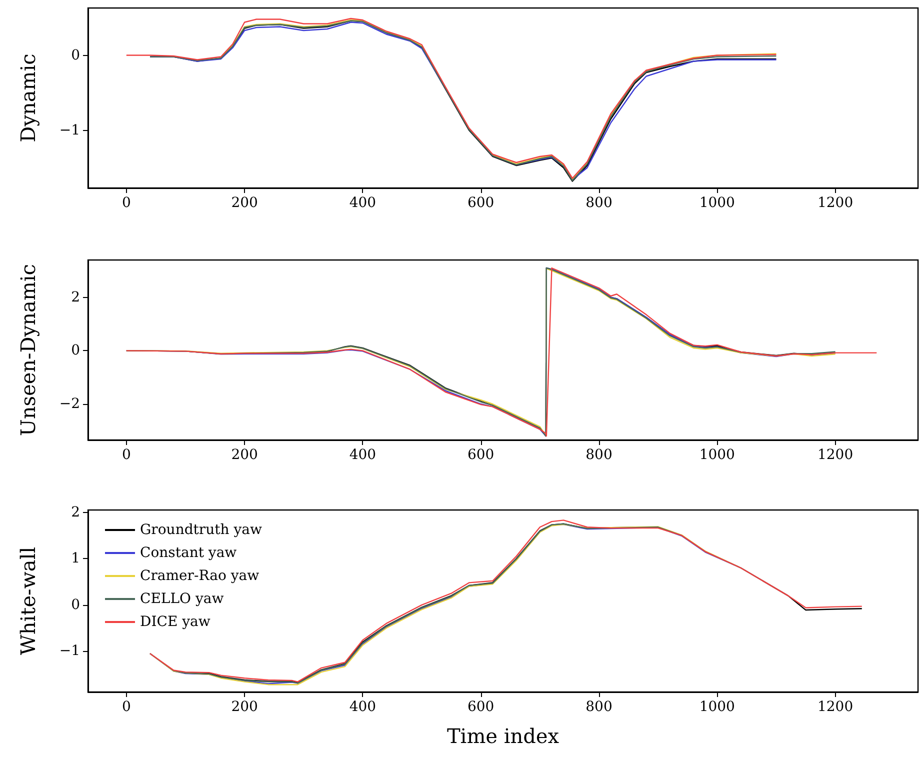 This screenshot has height=761, width=919. I want to click on legend-label: CELLO yaw, so click(182, 599).